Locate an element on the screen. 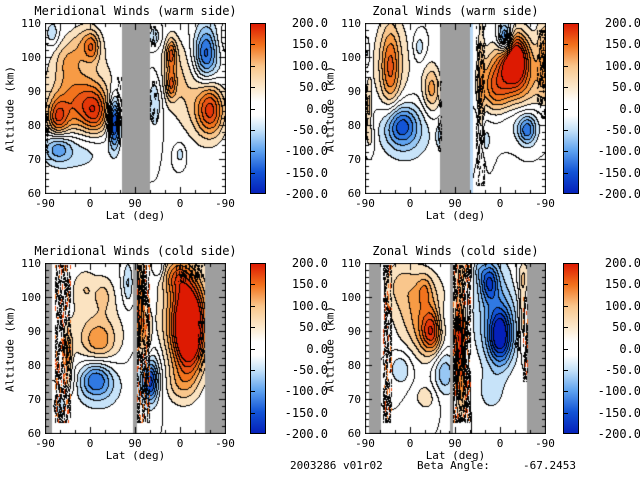 This screenshot has height=480, width=640. dataset-id: 2003286 v01r02 is located at coordinates (336, 465).